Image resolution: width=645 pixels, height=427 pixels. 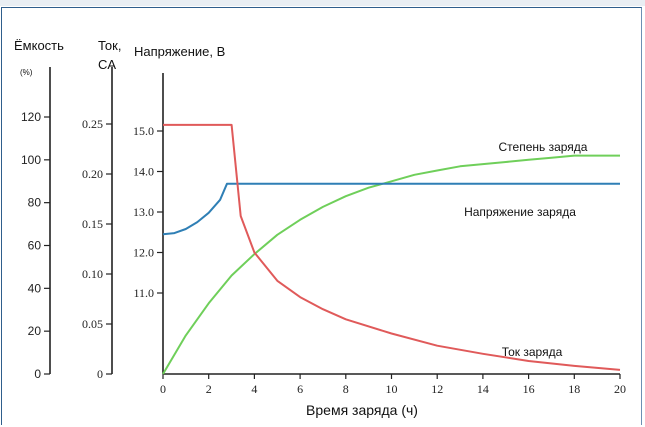 What do you see at coordinates (39, 45) in the screenshot?
I see `capacity-axis-label: Ёмкость` at bounding box center [39, 45].